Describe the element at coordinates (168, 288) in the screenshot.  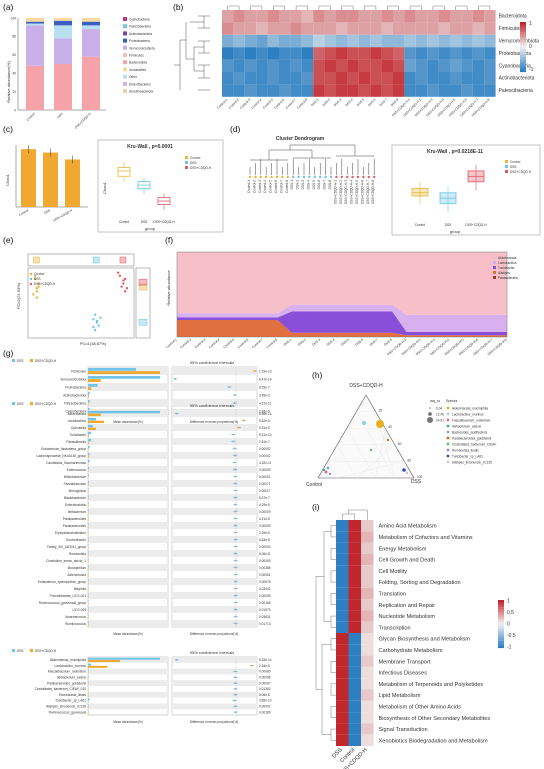
I see `f-ylabel: Relative abundance` at that location.